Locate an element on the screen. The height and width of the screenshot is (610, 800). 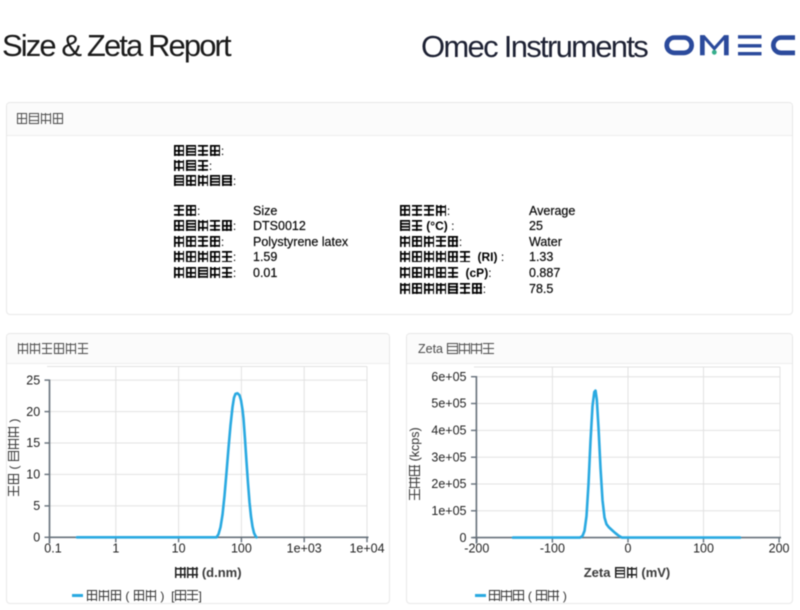
svg-text: 2e+05 is located at coordinates (448, 484).